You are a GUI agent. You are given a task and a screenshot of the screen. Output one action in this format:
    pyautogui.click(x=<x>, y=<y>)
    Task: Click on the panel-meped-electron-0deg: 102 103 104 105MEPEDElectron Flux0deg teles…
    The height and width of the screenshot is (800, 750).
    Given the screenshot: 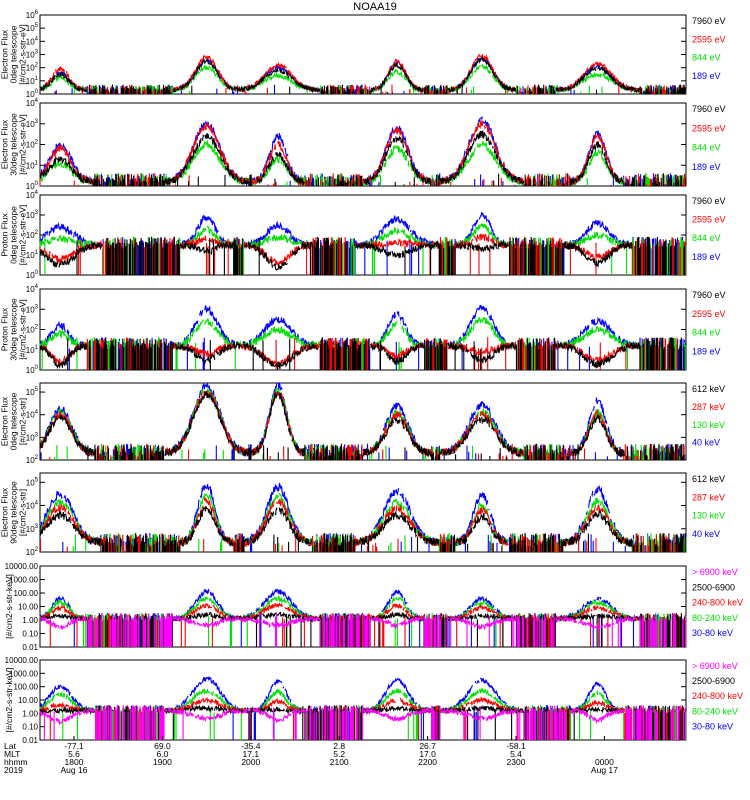 What is the action you would take?
    pyautogui.click(x=362, y=423)
    